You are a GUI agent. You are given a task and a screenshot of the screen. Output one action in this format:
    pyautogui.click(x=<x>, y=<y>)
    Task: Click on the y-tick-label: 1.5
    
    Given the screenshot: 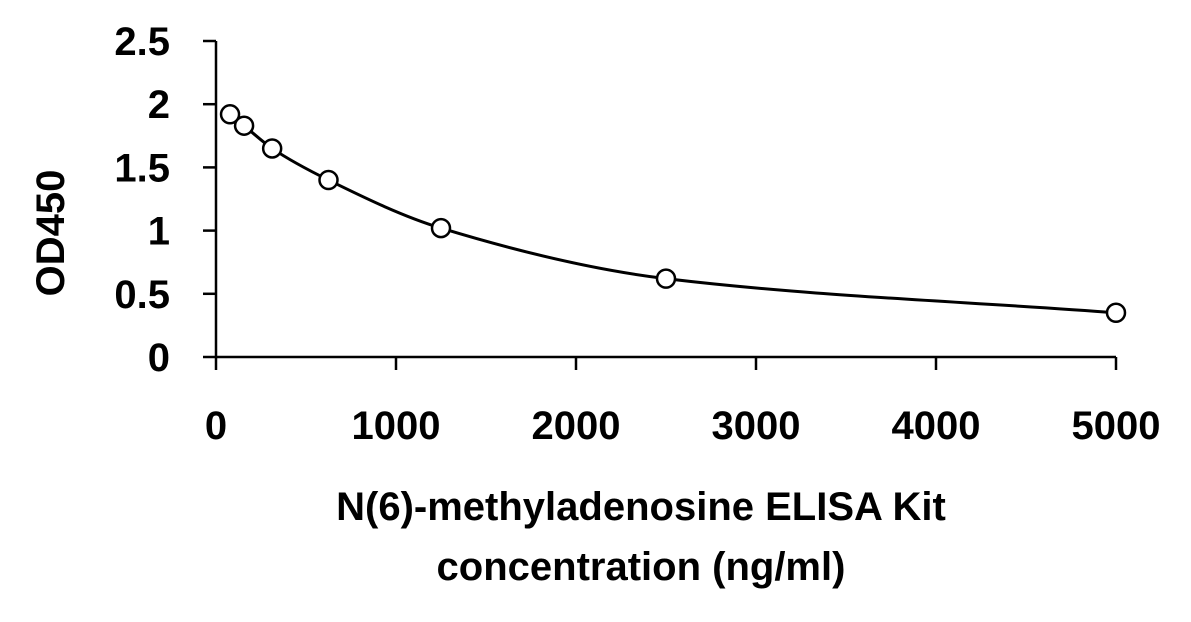 What is the action you would take?
    pyautogui.click(x=142, y=168)
    